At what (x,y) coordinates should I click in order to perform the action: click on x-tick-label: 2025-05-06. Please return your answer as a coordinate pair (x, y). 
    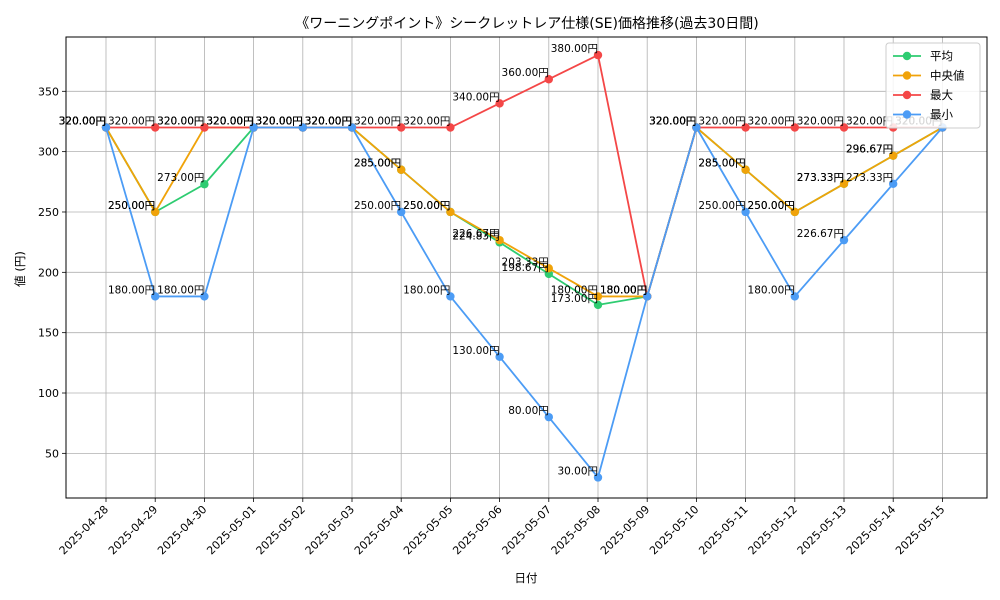
    Looking at the image, I should click on (477, 530).